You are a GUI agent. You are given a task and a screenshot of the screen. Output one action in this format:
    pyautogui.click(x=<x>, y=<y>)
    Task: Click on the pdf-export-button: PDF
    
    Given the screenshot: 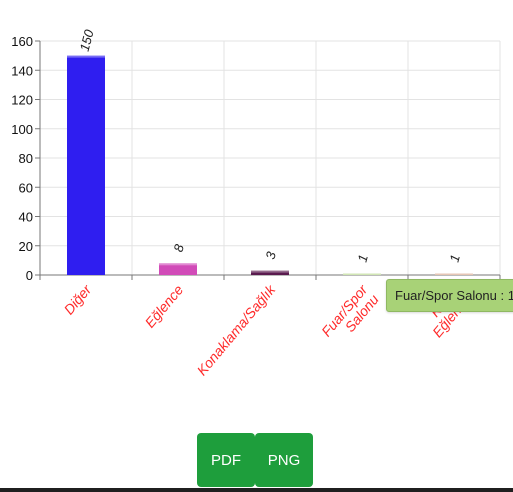 What is the action you would take?
    pyautogui.click(x=226, y=460)
    